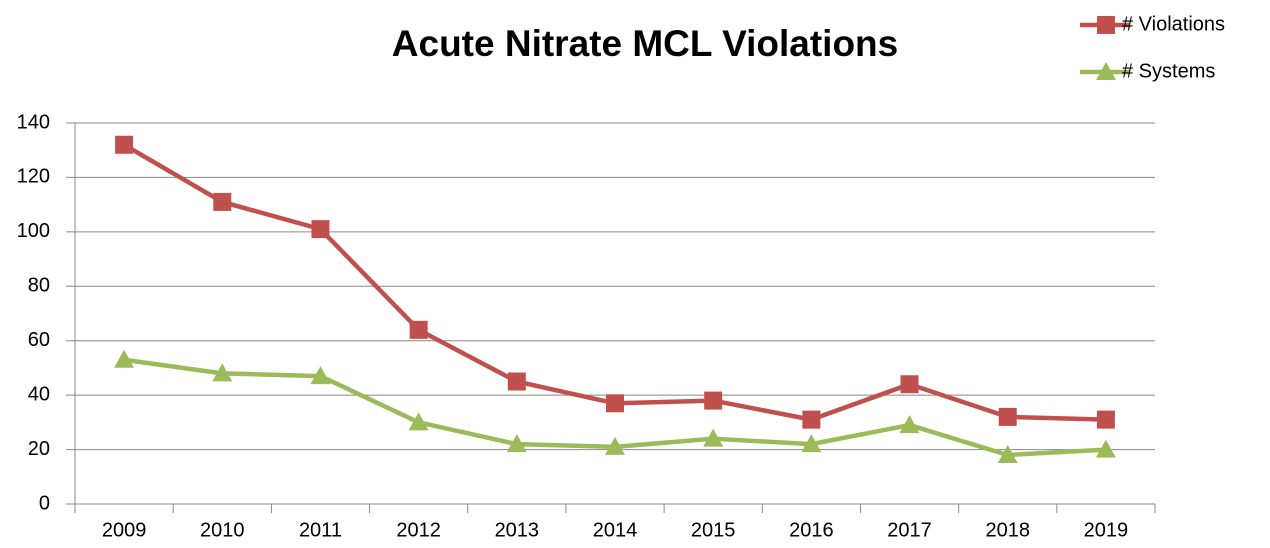  Describe the element at coordinates (1173, 24) in the screenshot. I see `legend-label: # Violations` at that location.